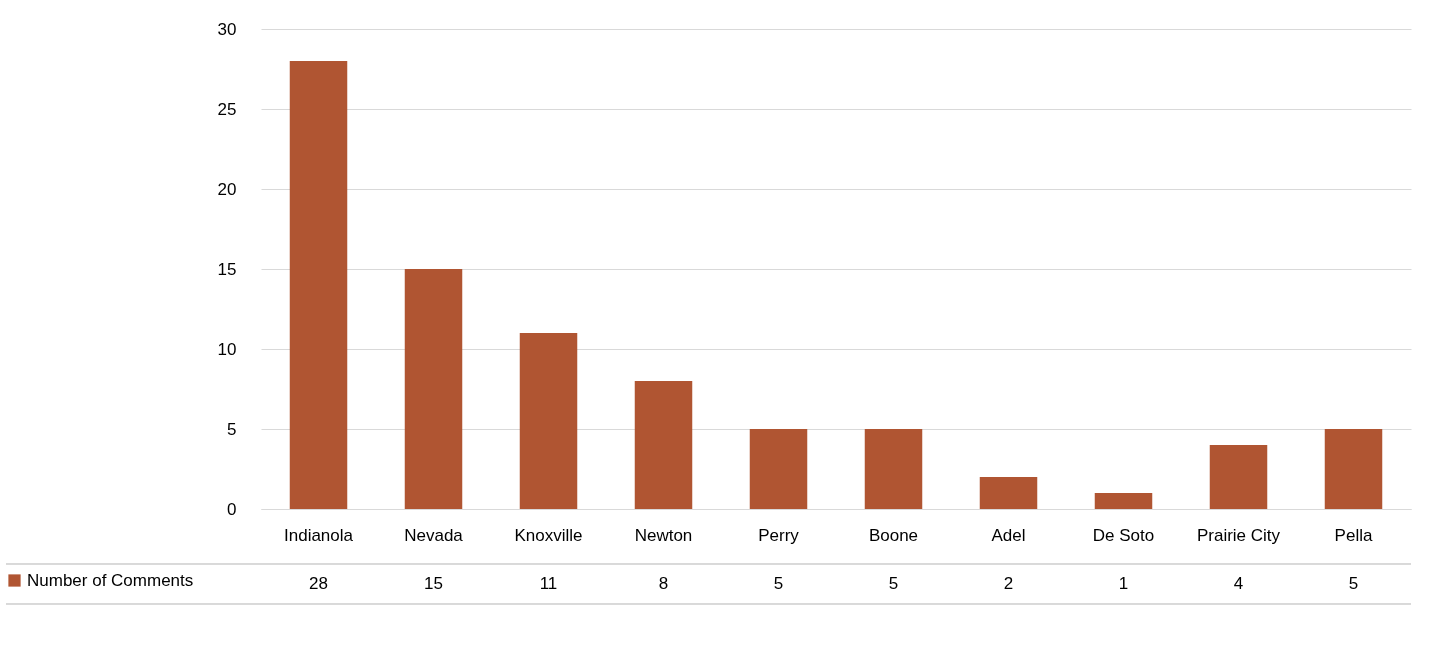  I want to click on y-tick-label: 10, so click(227, 349).